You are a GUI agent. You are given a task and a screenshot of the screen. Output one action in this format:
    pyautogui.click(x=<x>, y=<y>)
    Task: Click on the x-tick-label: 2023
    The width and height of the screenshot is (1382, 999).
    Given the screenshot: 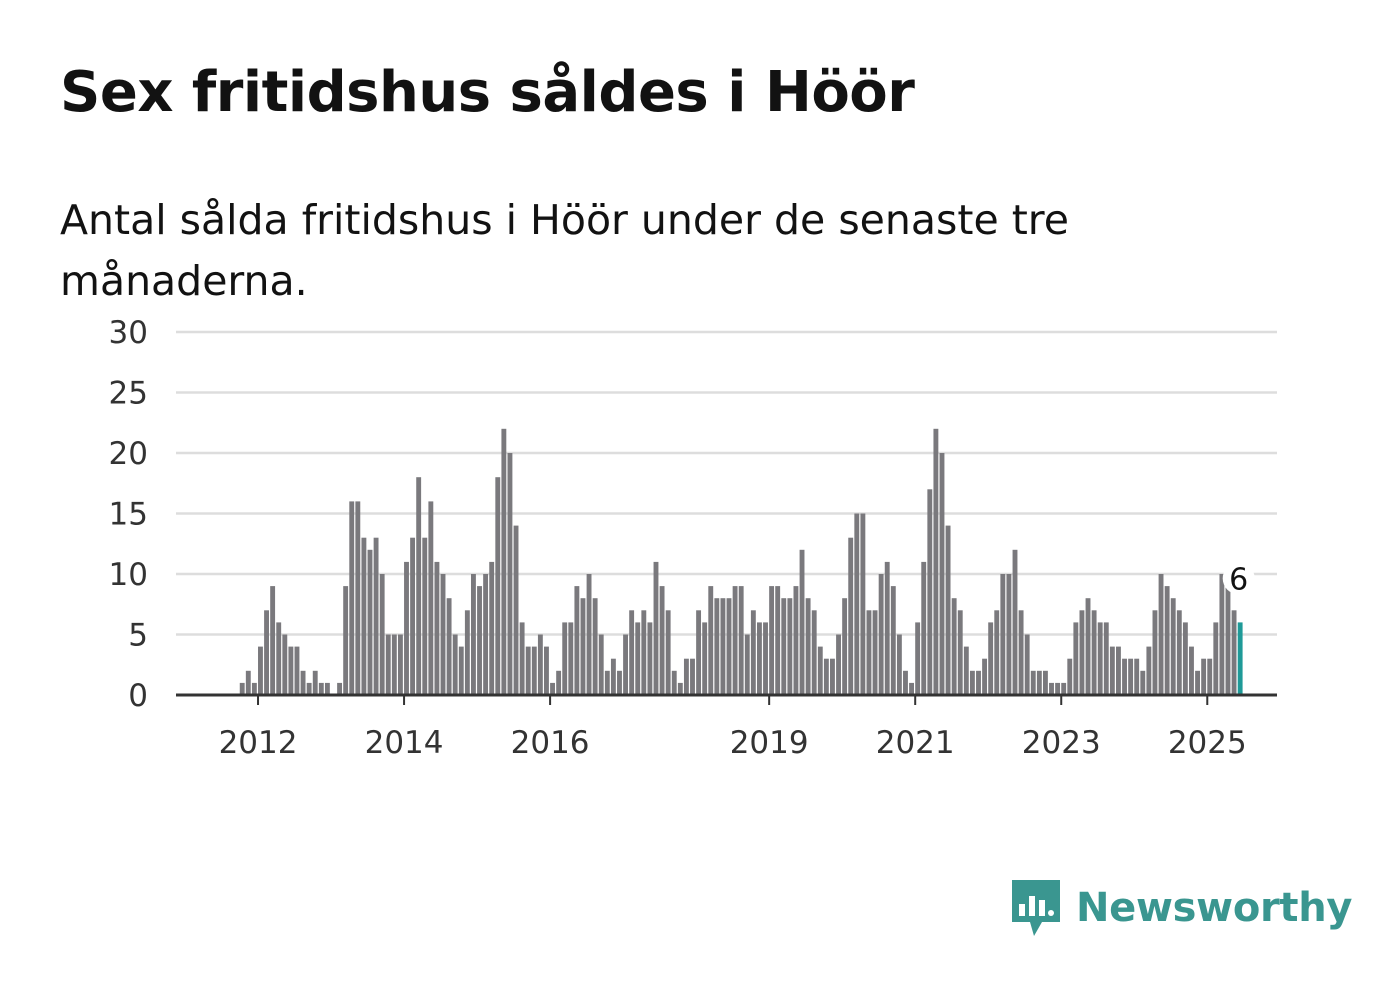 What is the action you would take?
    pyautogui.click(x=1061, y=743)
    